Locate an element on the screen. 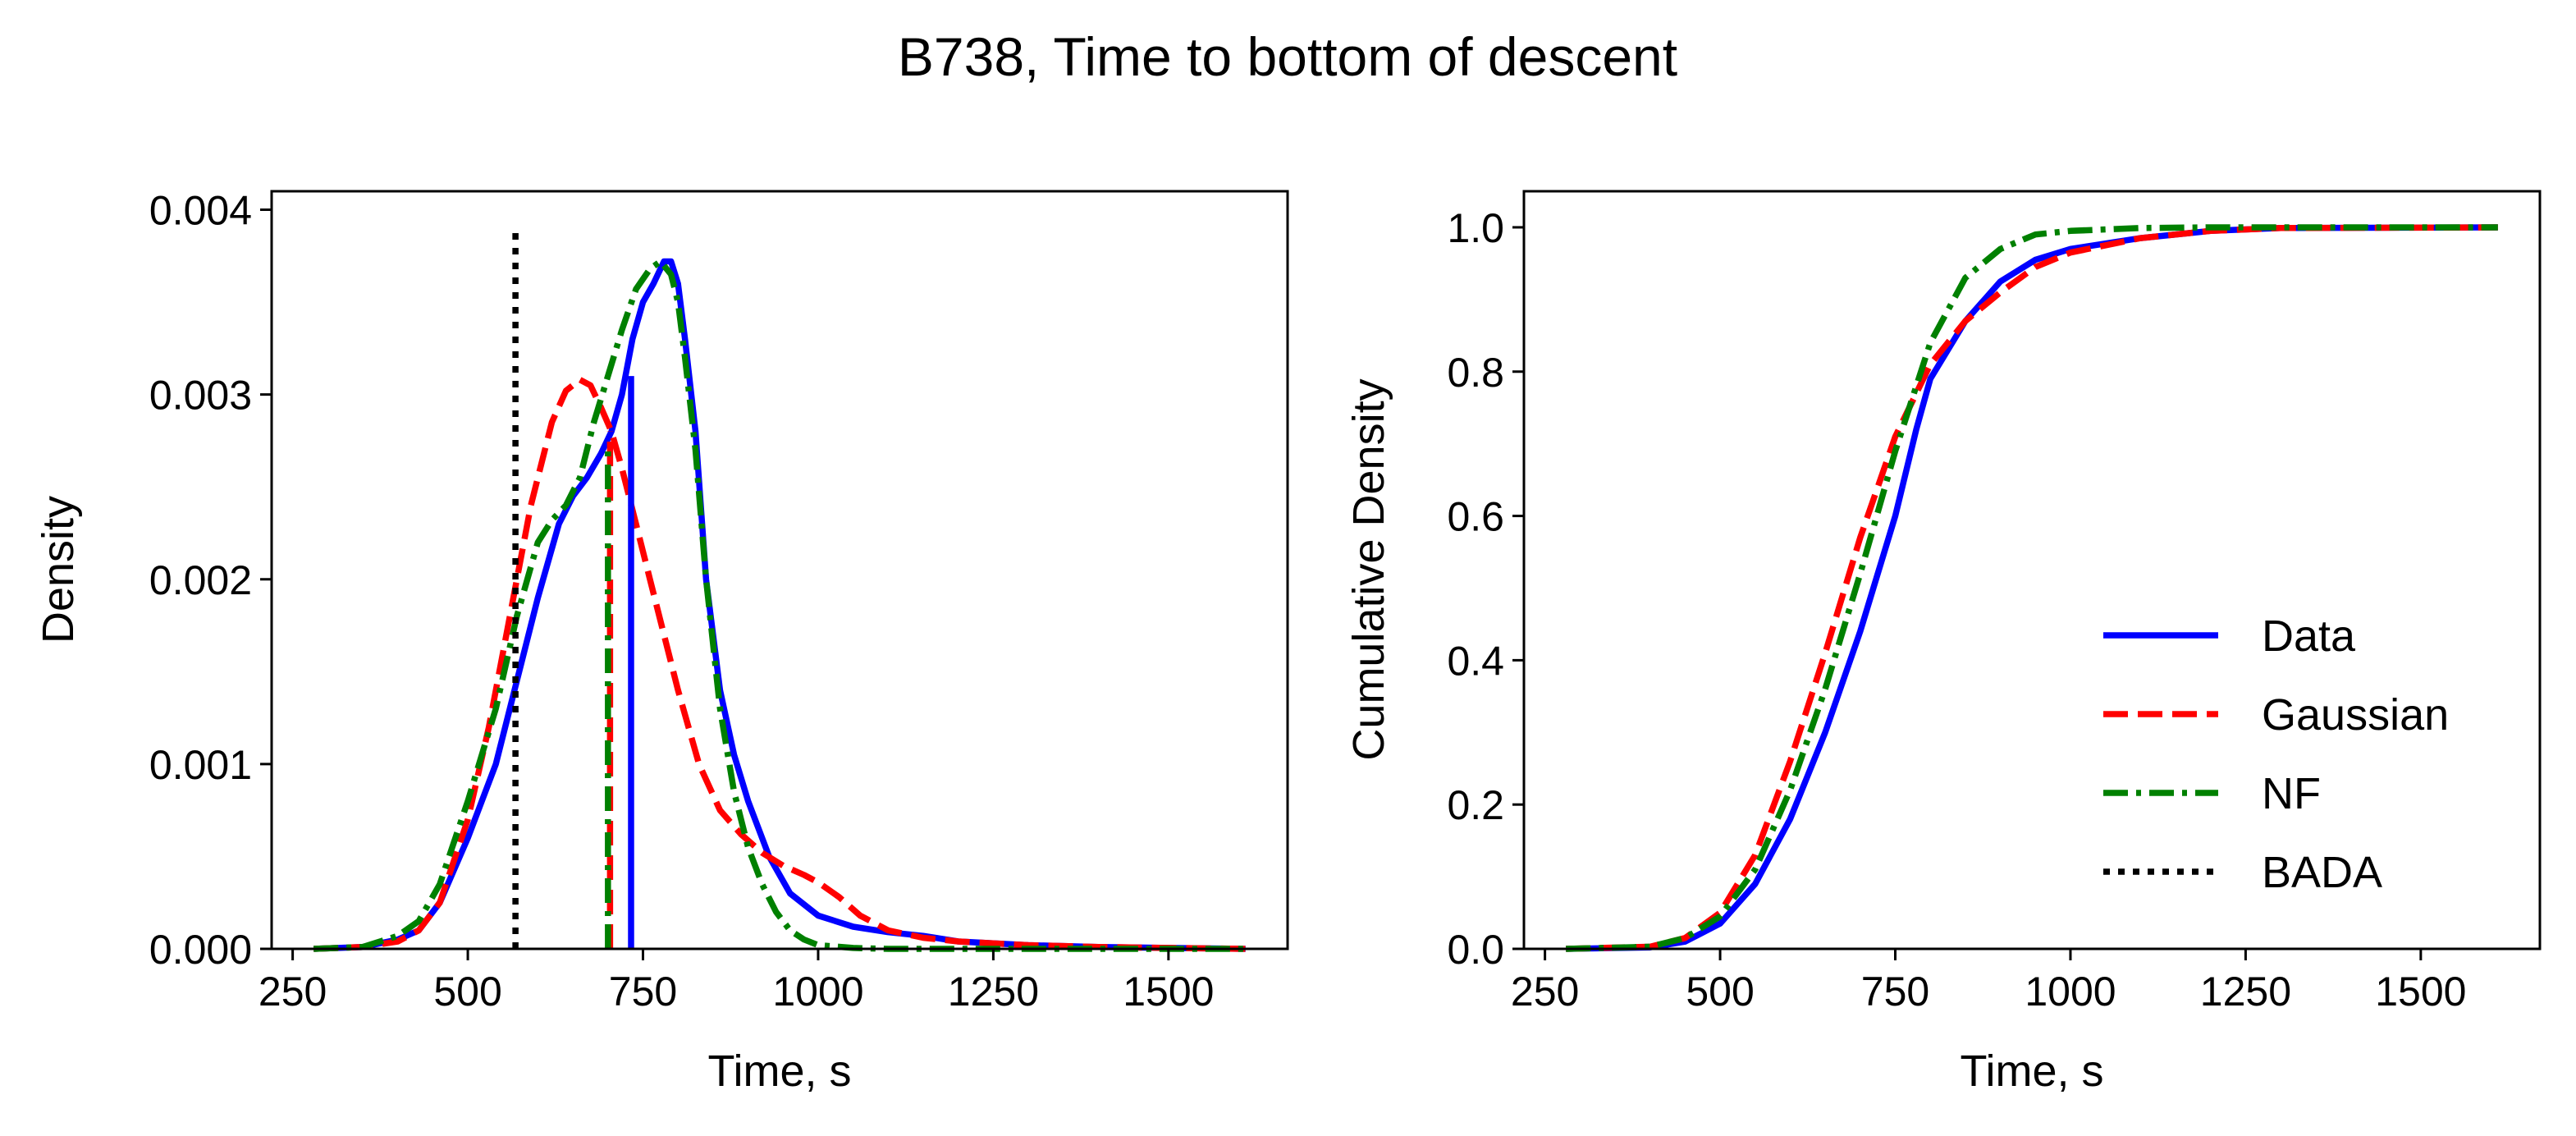  cumulative-x-tick-label: 750 is located at coordinates (1895, 992).